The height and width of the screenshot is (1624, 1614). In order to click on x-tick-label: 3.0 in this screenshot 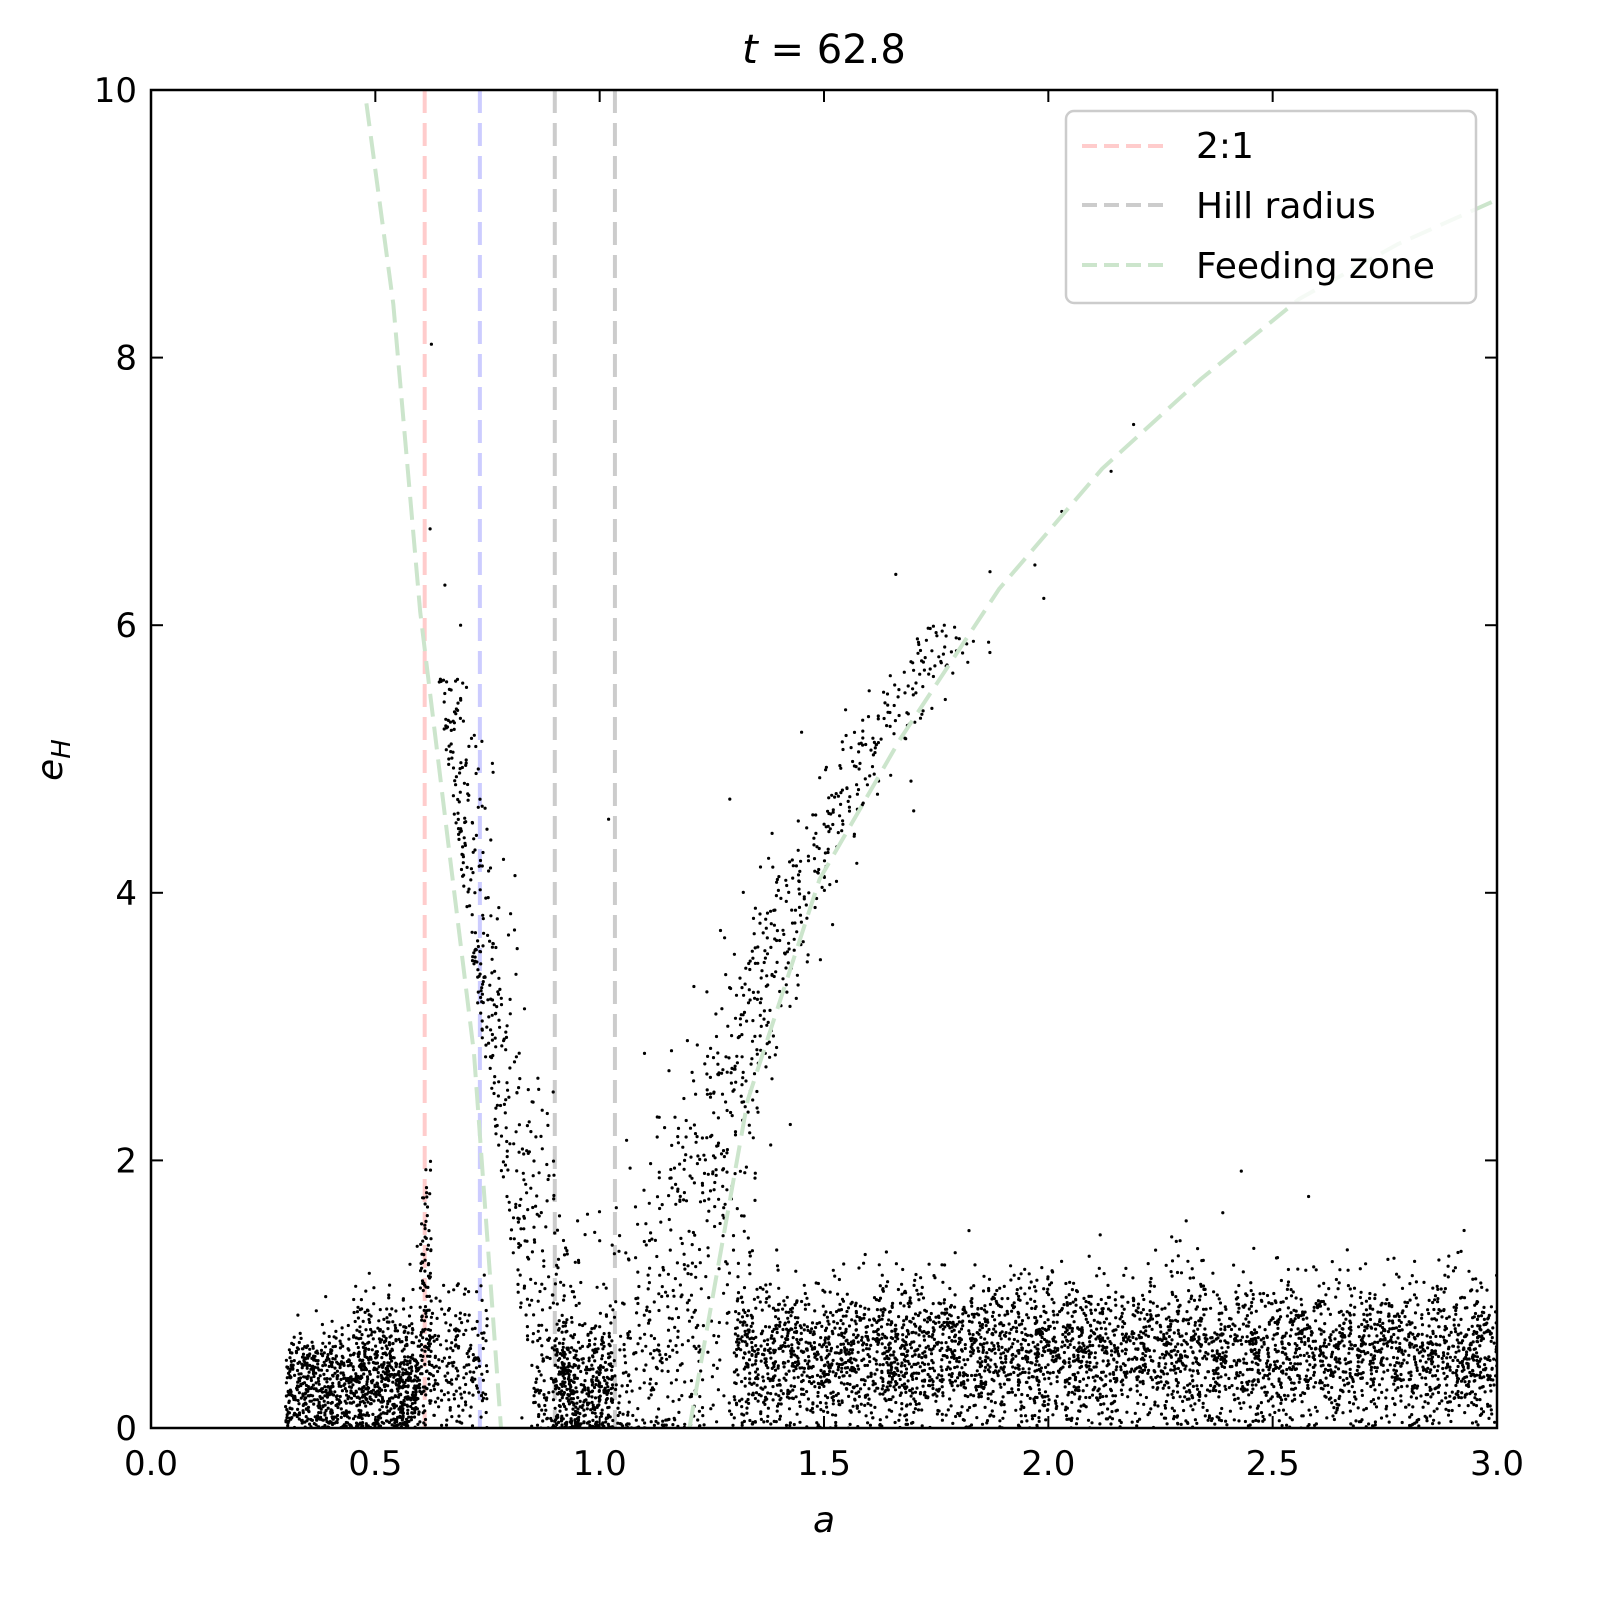, I will do `click(1497, 1464)`.